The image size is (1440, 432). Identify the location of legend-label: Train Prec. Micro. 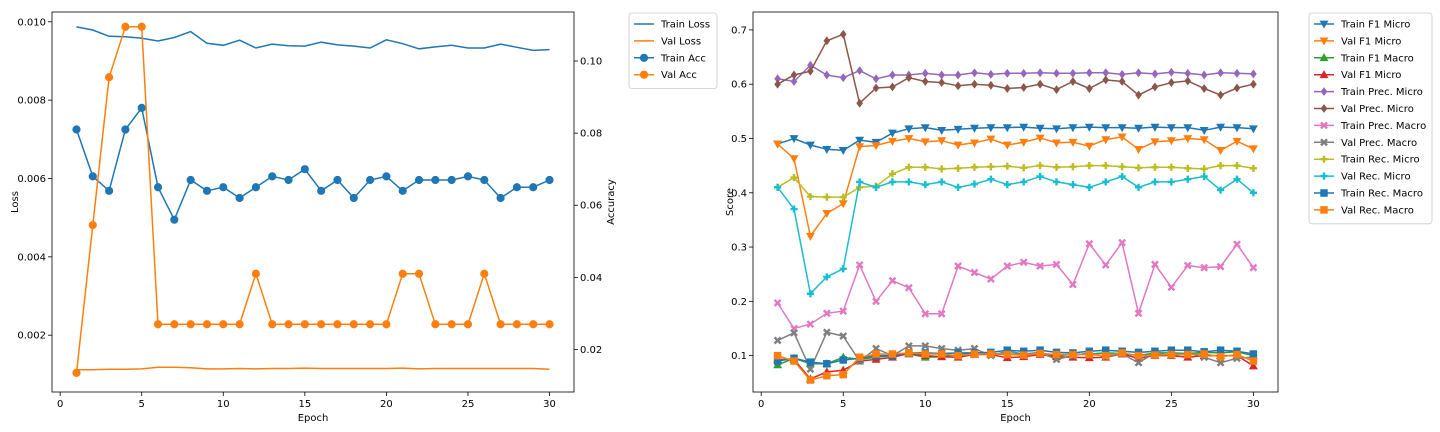
(1381, 92).